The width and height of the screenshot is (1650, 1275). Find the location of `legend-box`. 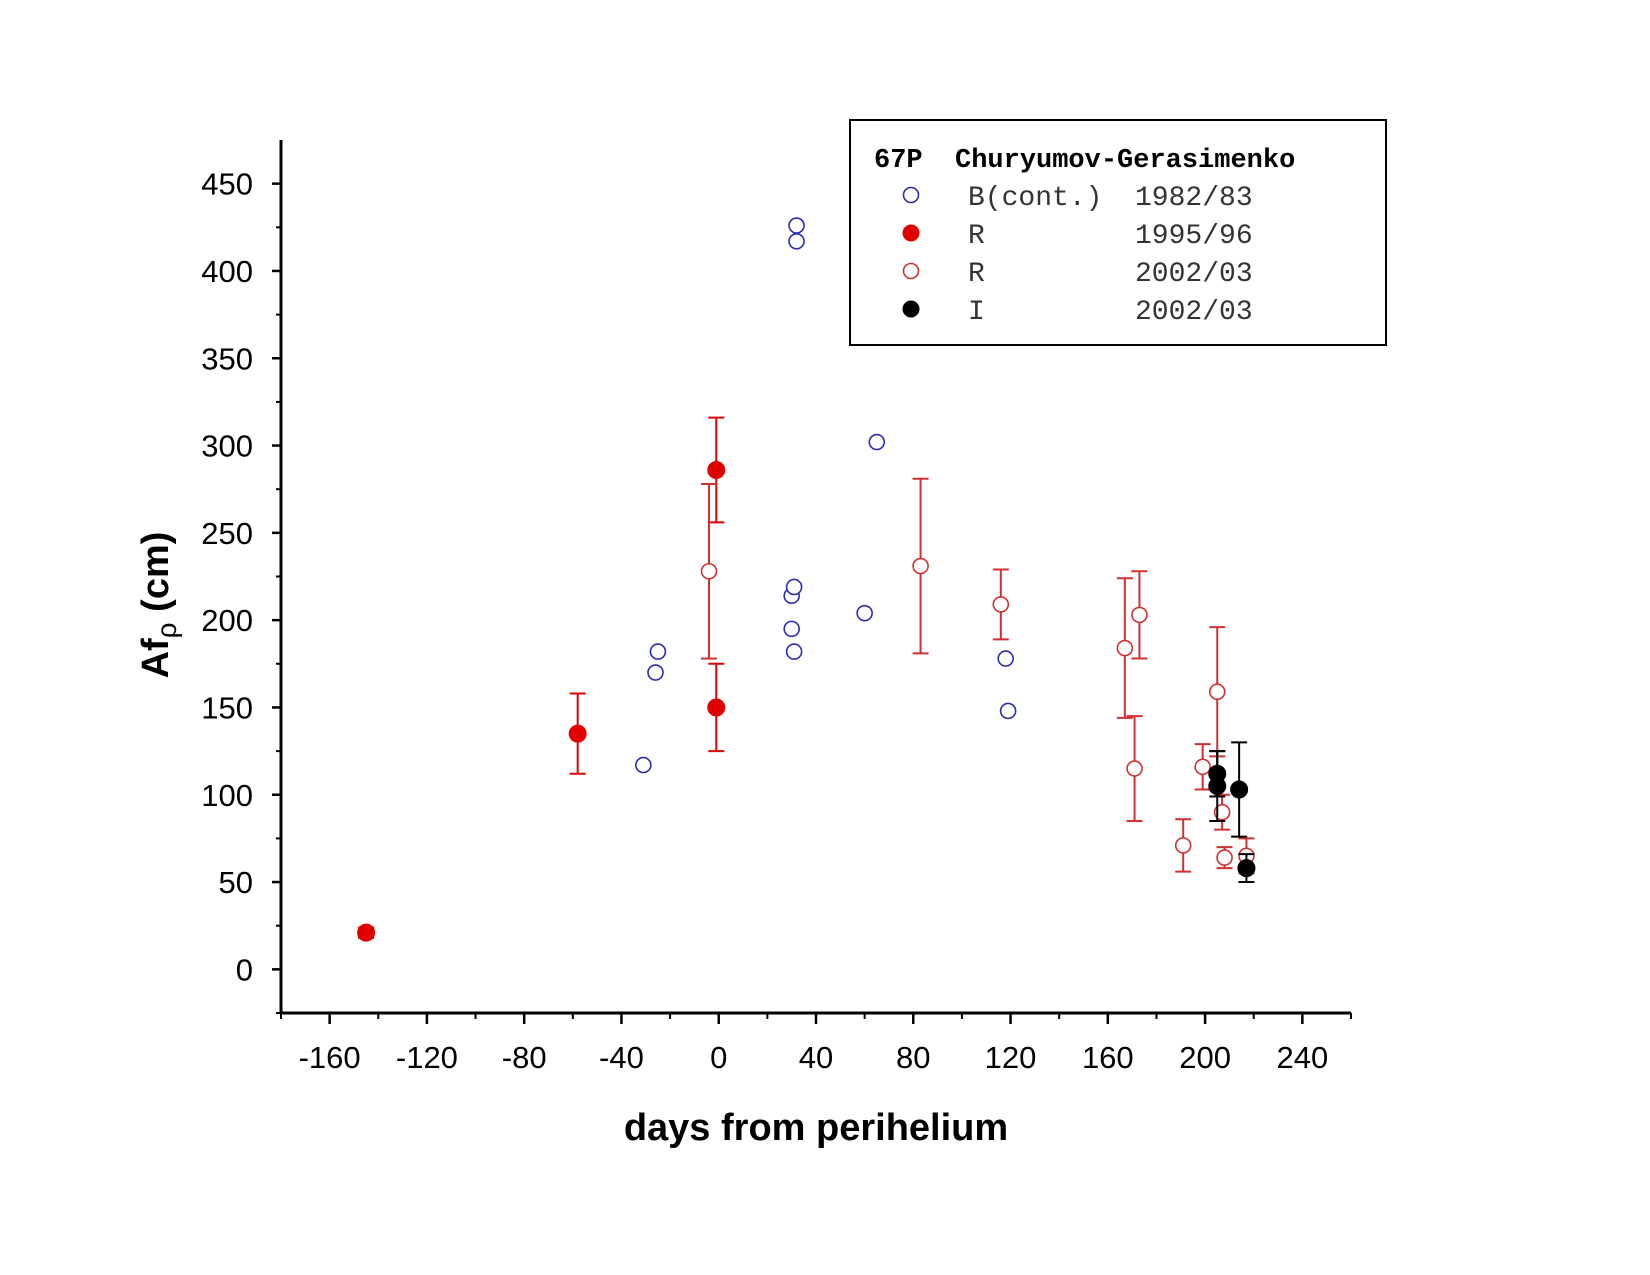

legend-box is located at coordinates (1118, 232).